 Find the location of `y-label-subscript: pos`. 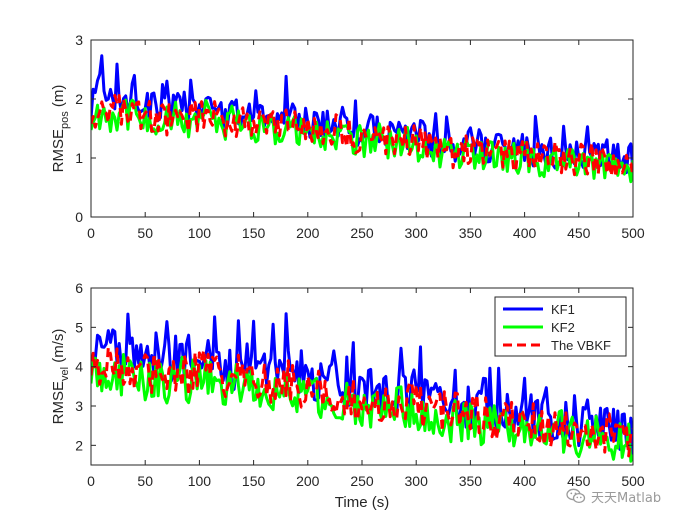

y-label-subscript: pos is located at coordinates (65, 120).